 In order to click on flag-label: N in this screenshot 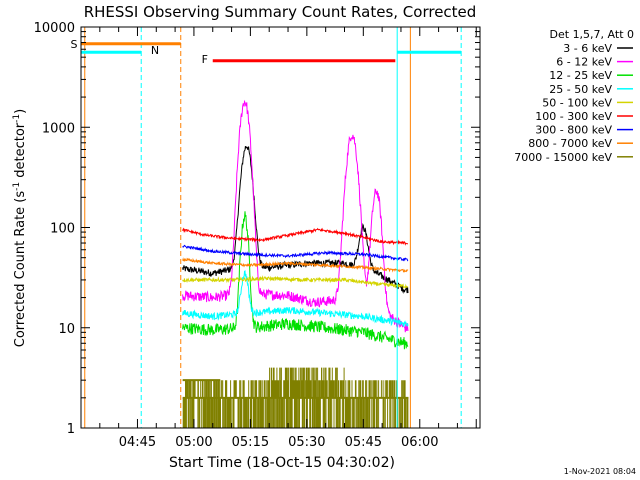, I will do `click(155, 50)`.